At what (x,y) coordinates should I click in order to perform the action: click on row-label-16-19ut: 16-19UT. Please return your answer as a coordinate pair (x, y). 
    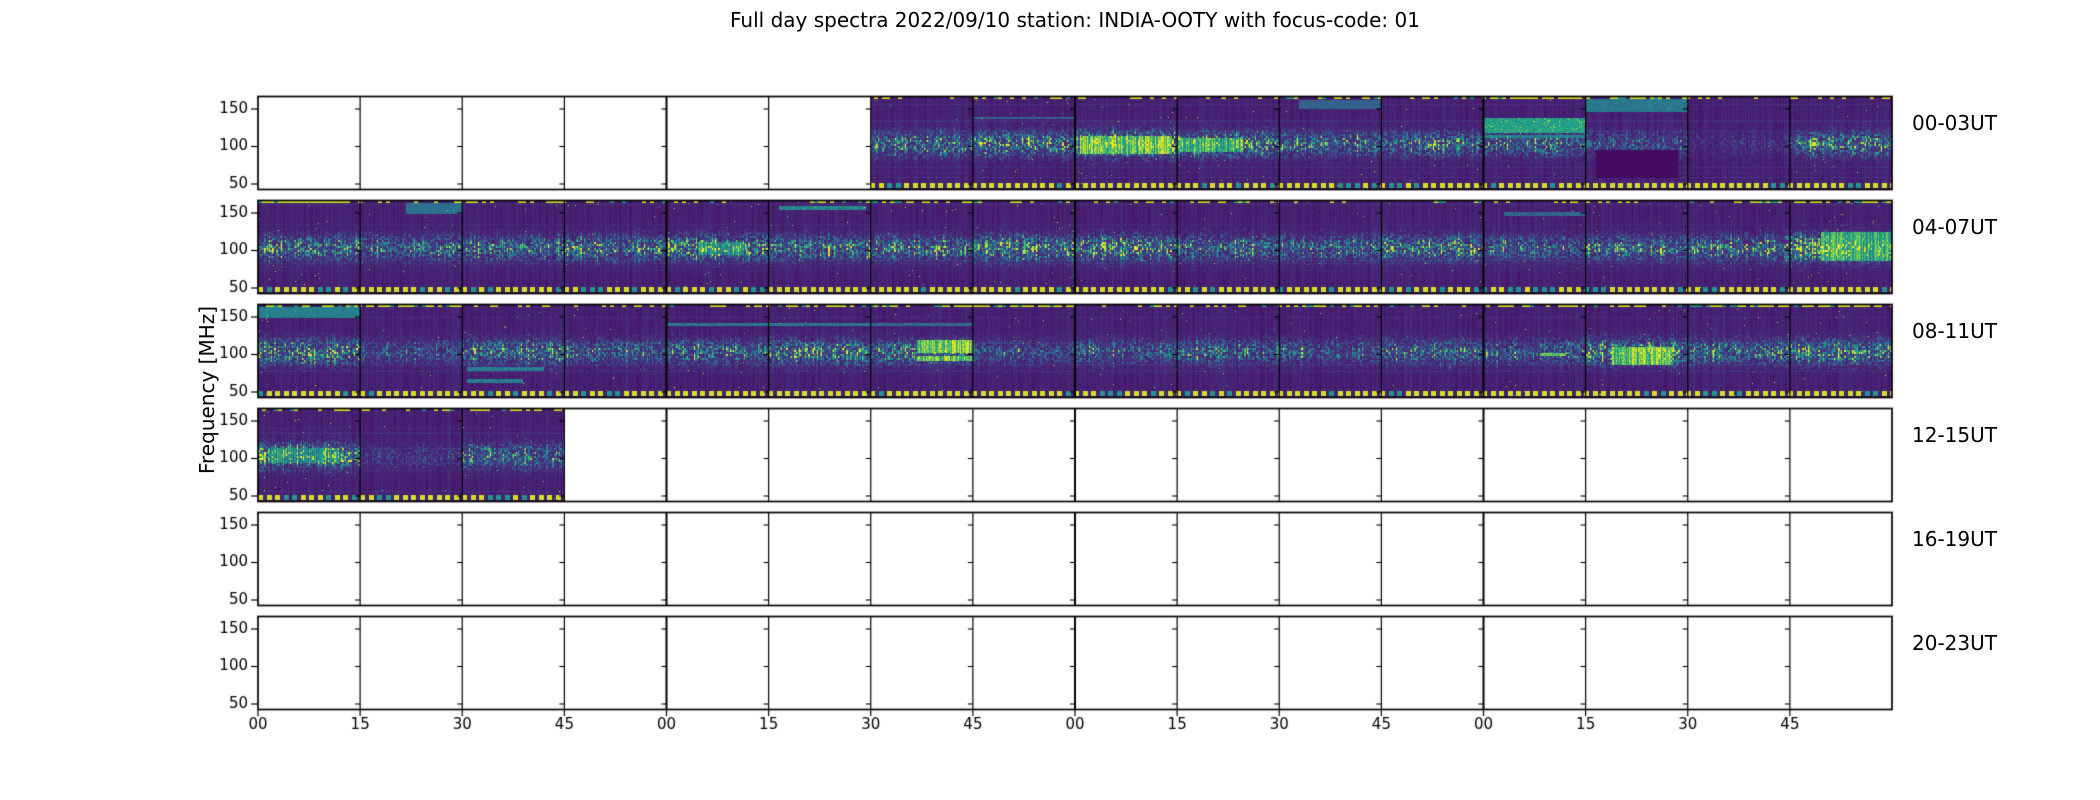
    Looking at the image, I should click on (1954, 539).